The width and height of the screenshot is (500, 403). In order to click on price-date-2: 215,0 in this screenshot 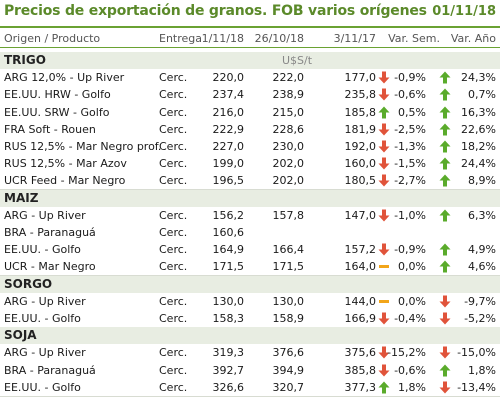, I will do `click(288, 112)`.